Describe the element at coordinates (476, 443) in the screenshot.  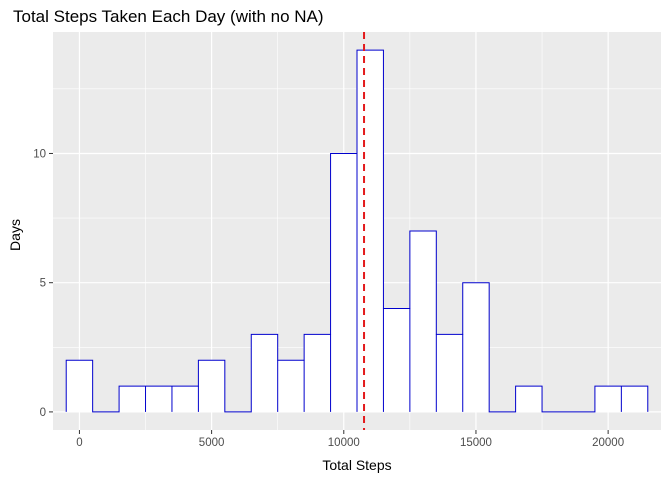
I see `x-tick-label: 15000` at that location.